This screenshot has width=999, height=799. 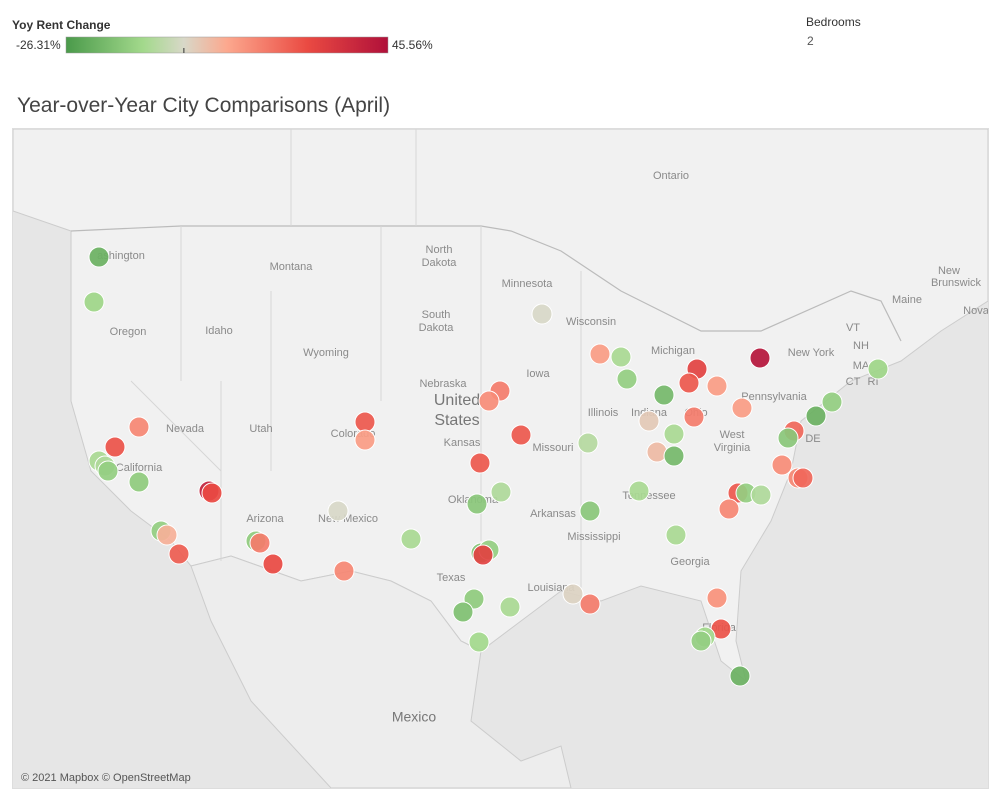 I want to click on place-label: NH, so click(x=861, y=346).